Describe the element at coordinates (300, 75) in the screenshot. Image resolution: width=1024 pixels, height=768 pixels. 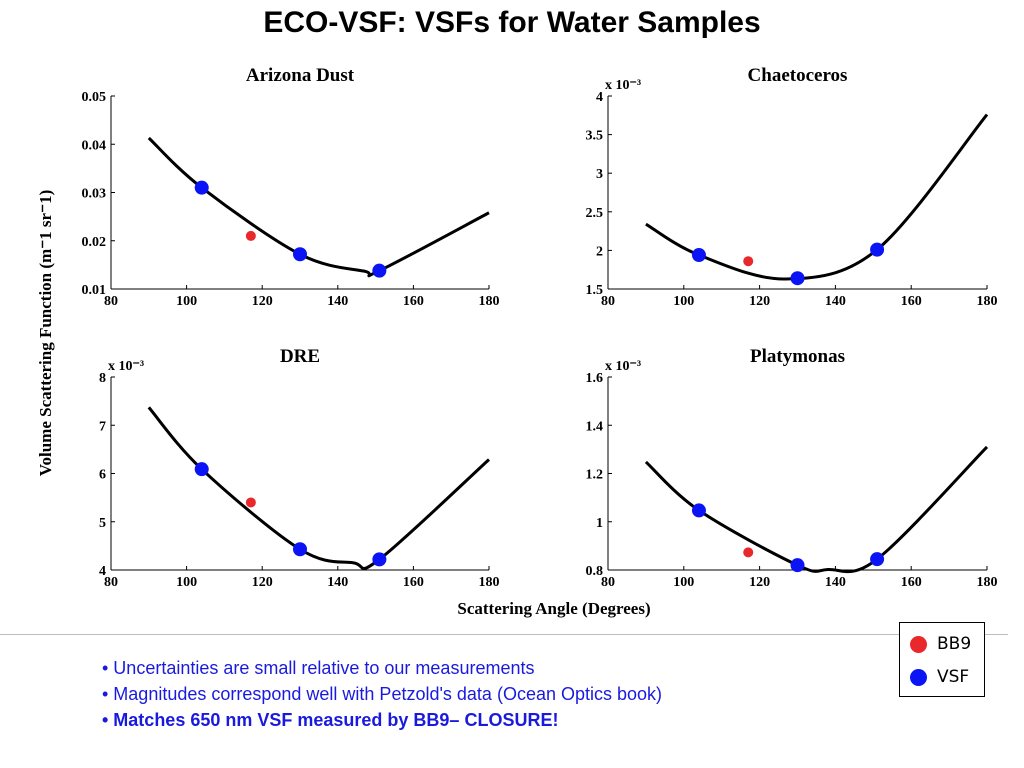
I see `panel-title: Arizona Dust` at that location.